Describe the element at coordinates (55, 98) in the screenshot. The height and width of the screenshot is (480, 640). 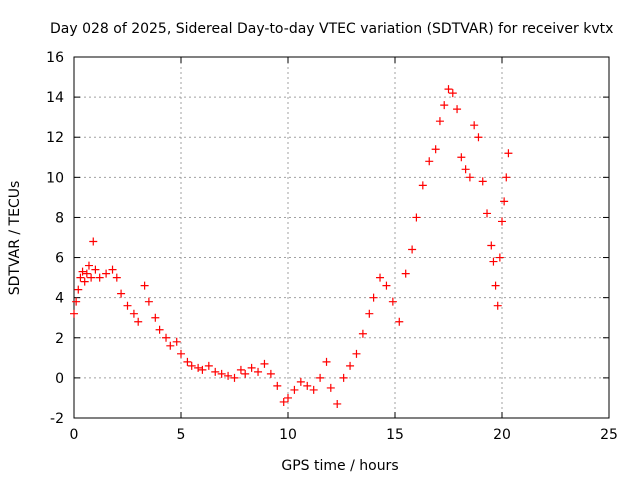
I see `y-tick-label: 14` at that location.